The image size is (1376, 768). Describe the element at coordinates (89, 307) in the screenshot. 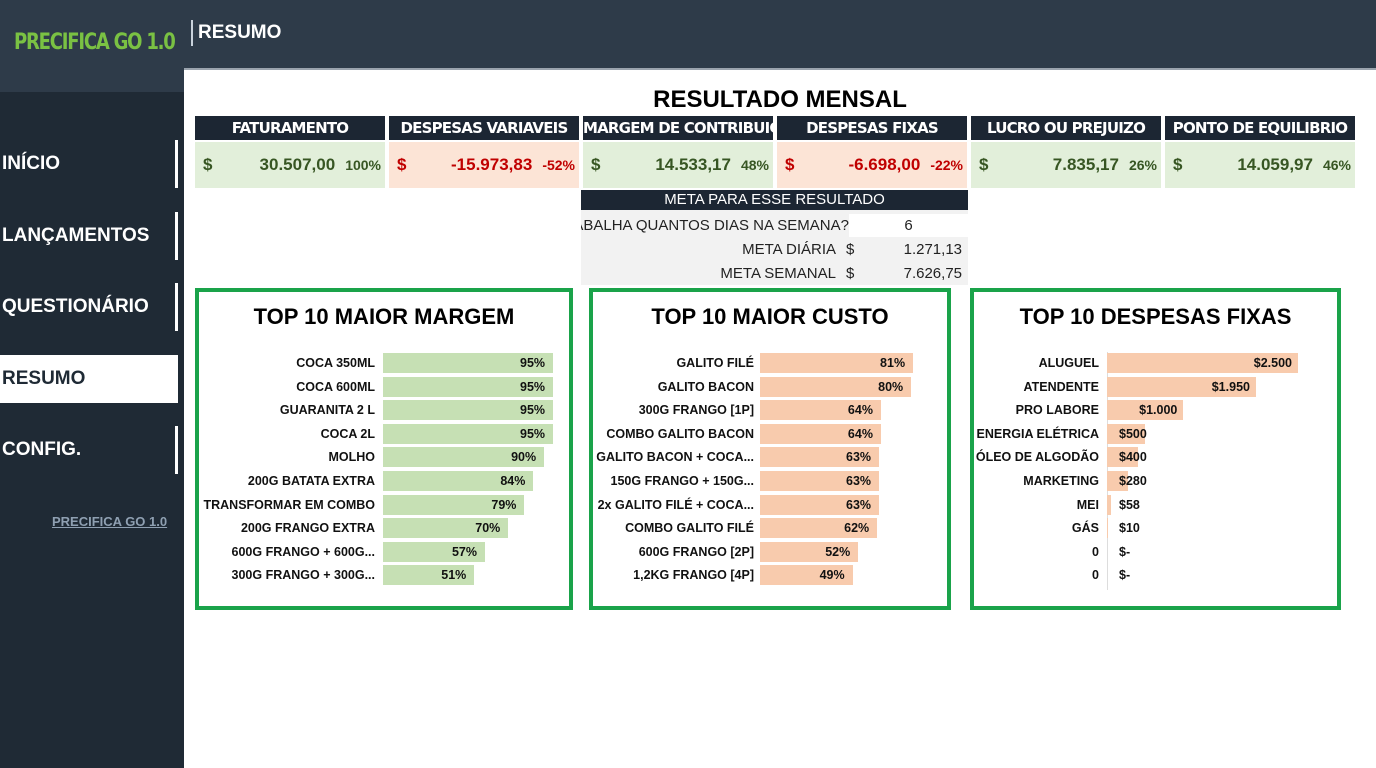

I see `sidebar-item-questionario: QUESTIONÁRIO` at that location.